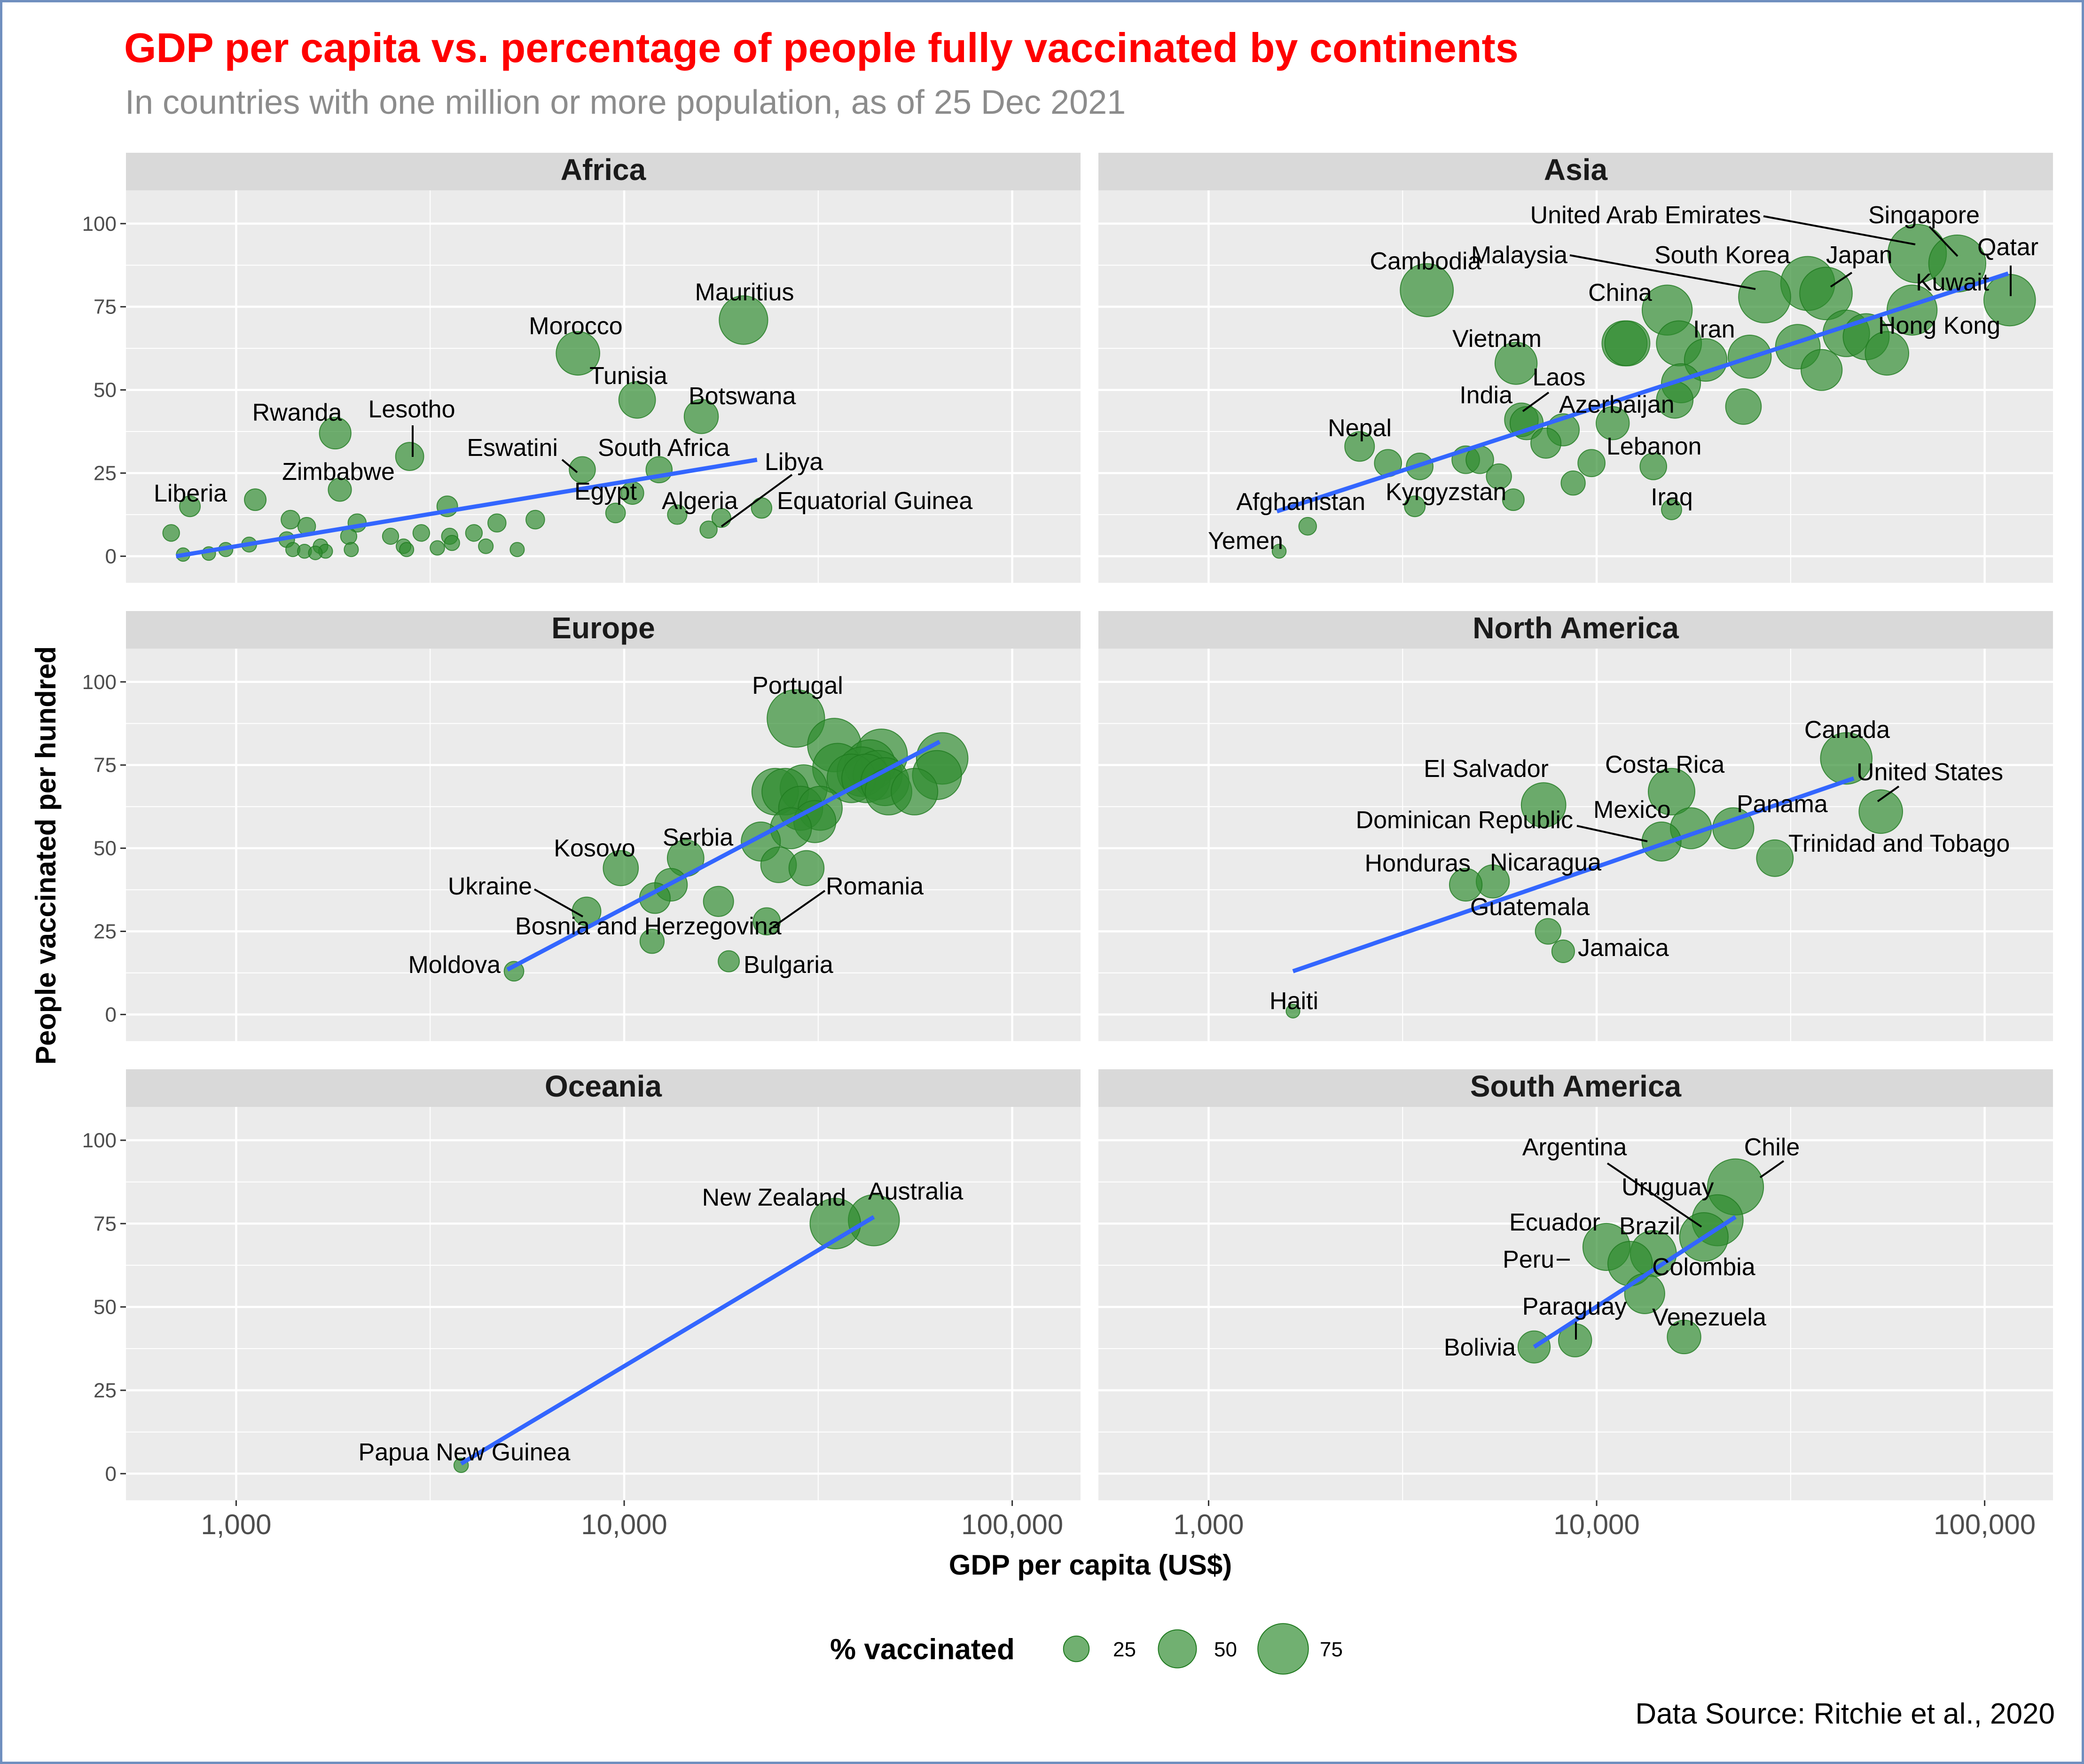 Image resolution: width=2084 pixels, height=1764 pixels. What do you see at coordinates (1772, 1147) in the screenshot?
I see `label-chile: Chile` at bounding box center [1772, 1147].